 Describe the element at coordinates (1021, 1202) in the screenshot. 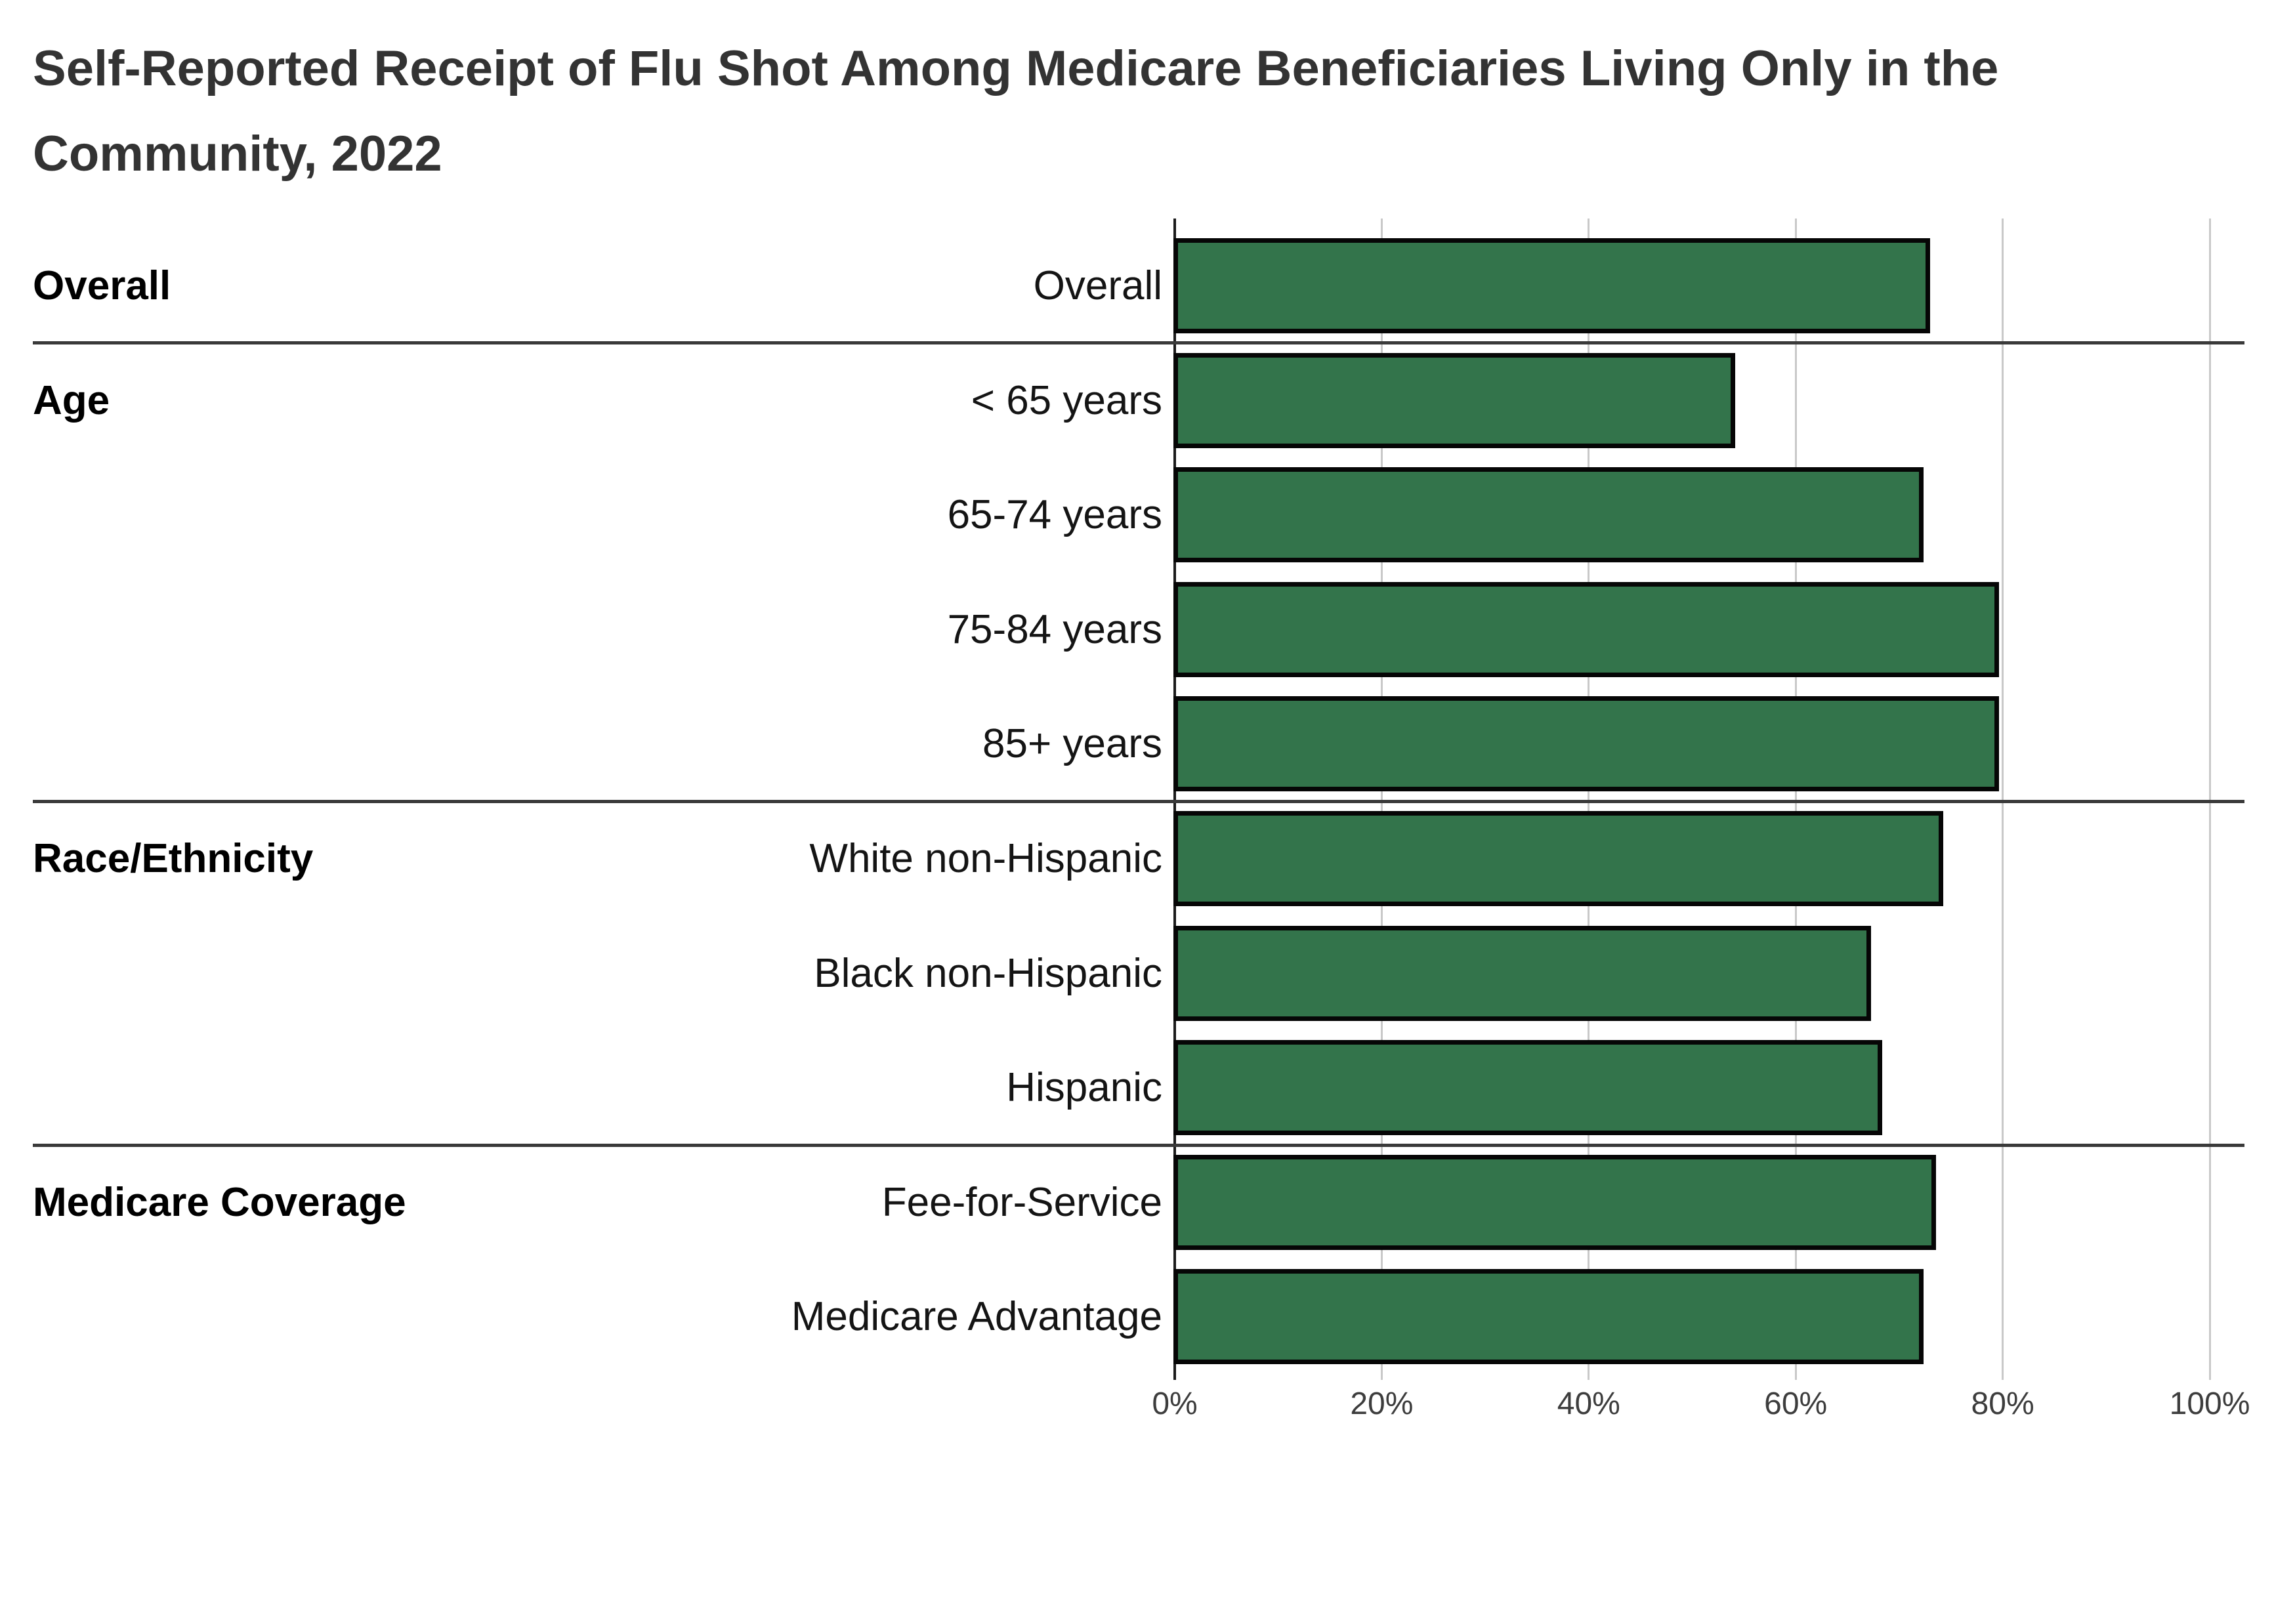

I see `row-label-fee-for-service: Fee-for-Service` at that location.